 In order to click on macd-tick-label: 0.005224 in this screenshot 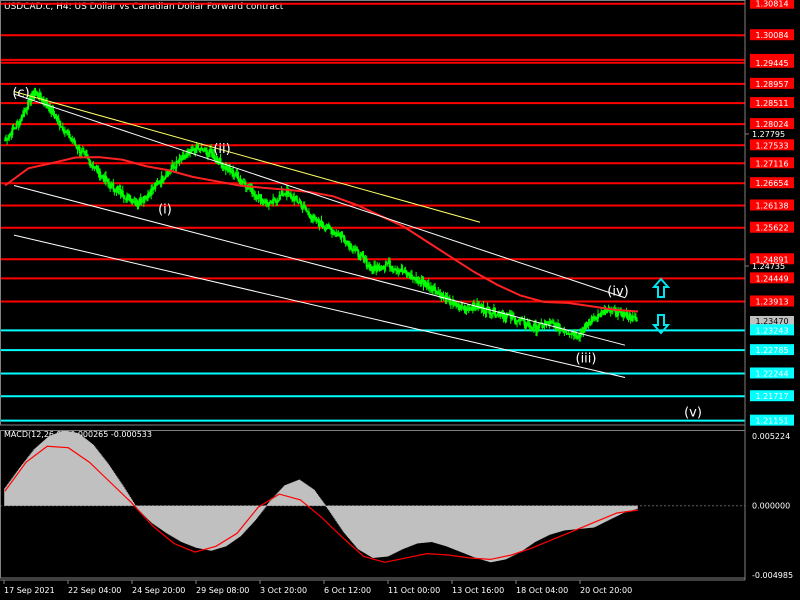, I will do `click(771, 436)`.